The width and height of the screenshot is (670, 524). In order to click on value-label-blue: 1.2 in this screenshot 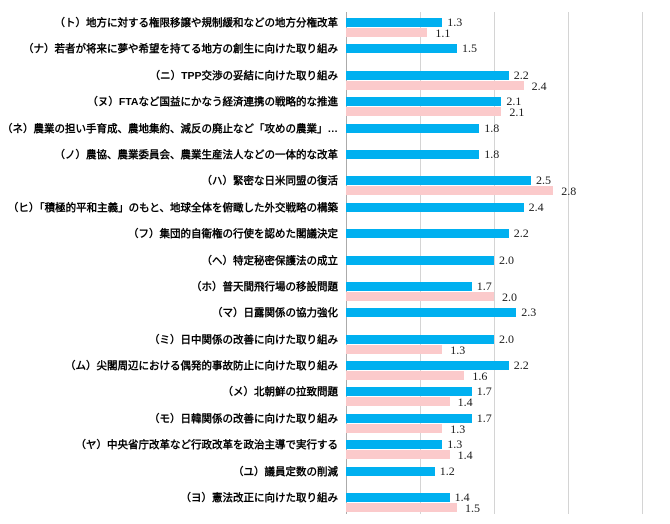, I will do `click(447, 470)`.